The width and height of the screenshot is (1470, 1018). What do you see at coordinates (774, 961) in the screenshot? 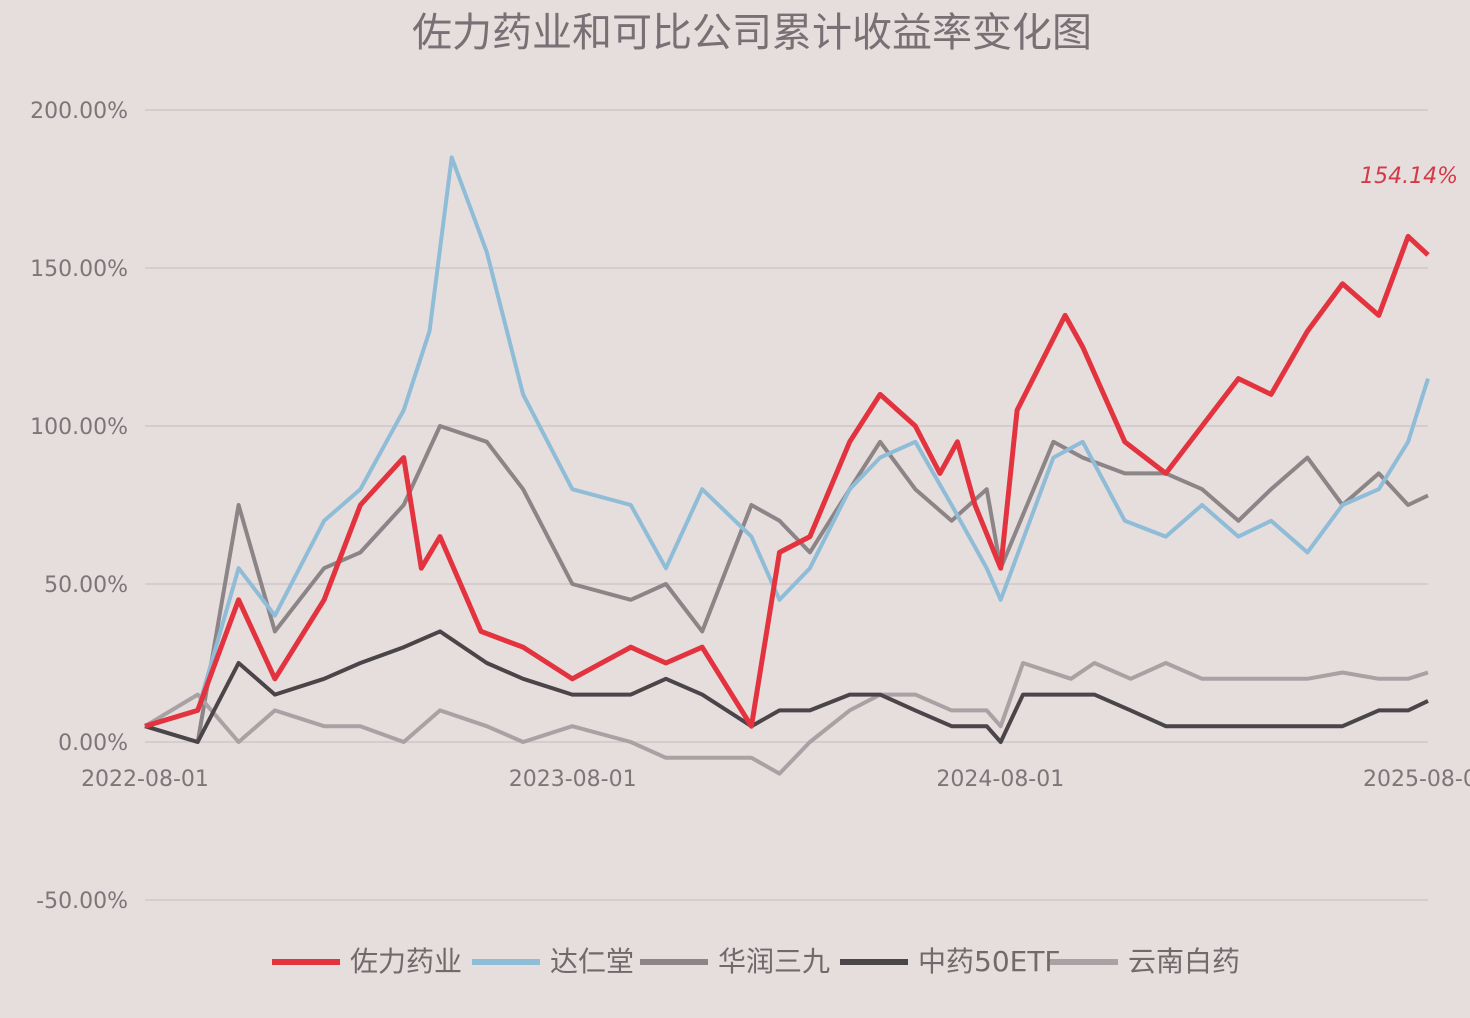
I see `legend-label: 华润三九` at bounding box center [774, 961].